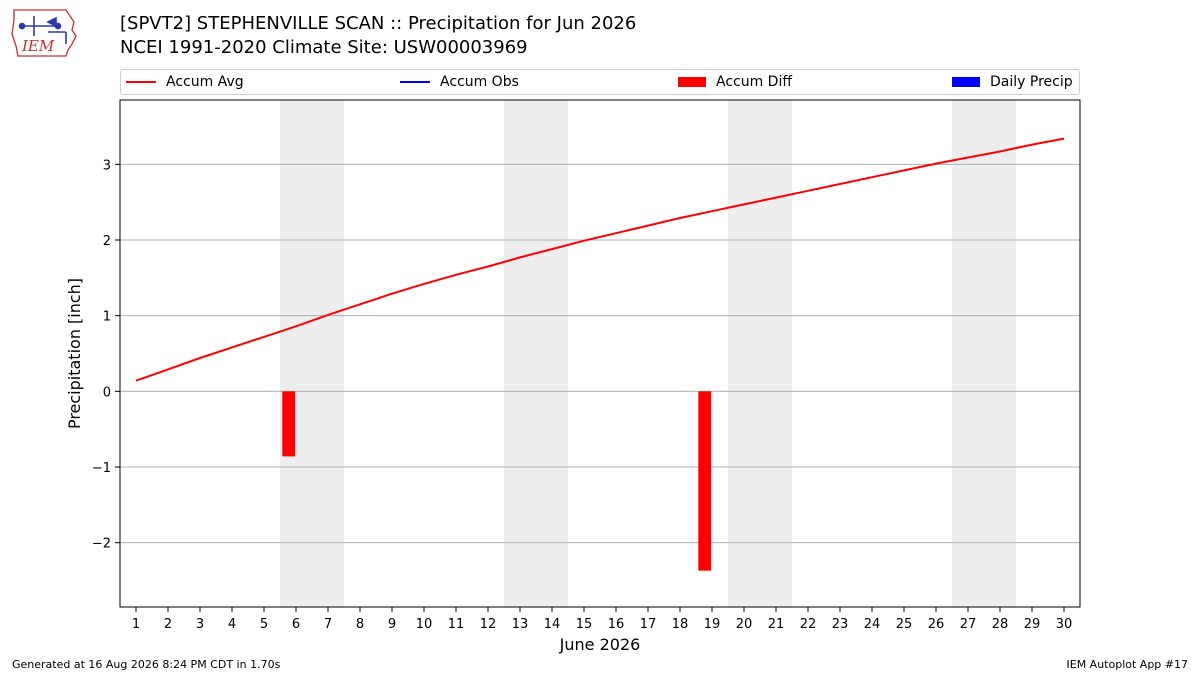 The height and width of the screenshot is (675, 1200). What do you see at coordinates (872, 624) in the screenshot?
I see `x-tick-label-24: 24` at bounding box center [872, 624].